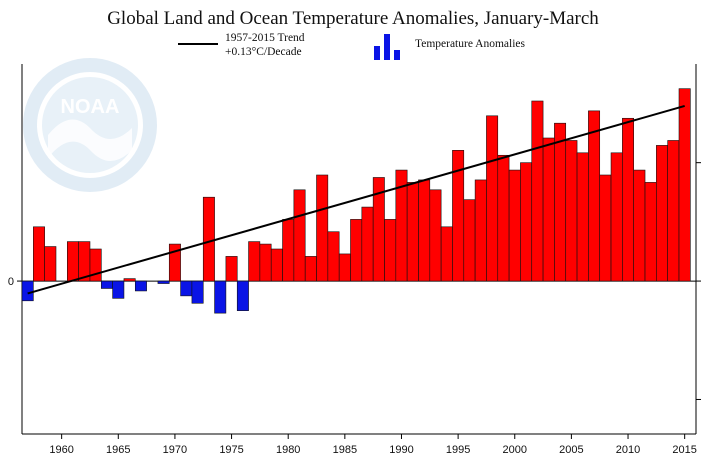  I want to click on legend-trend-label: 1957-2015 Trend +0.13°C/Decade, so click(265, 45).